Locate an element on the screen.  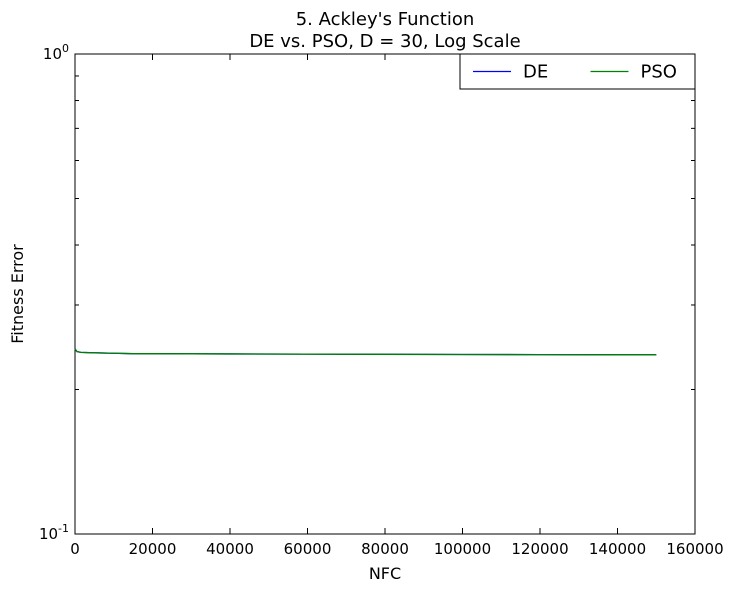
y-axis-label: Fitness Error is located at coordinates (17, 294).